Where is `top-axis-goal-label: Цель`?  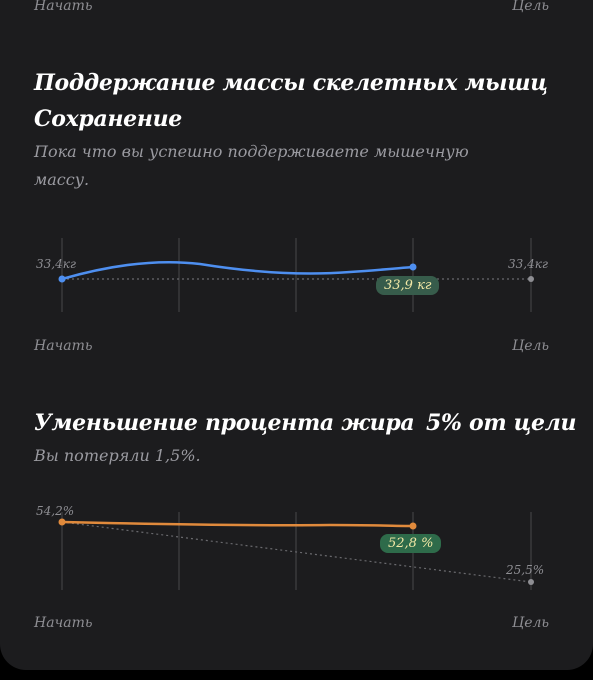 top-axis-goal-label: Цель is located at coordinates (531, 7).